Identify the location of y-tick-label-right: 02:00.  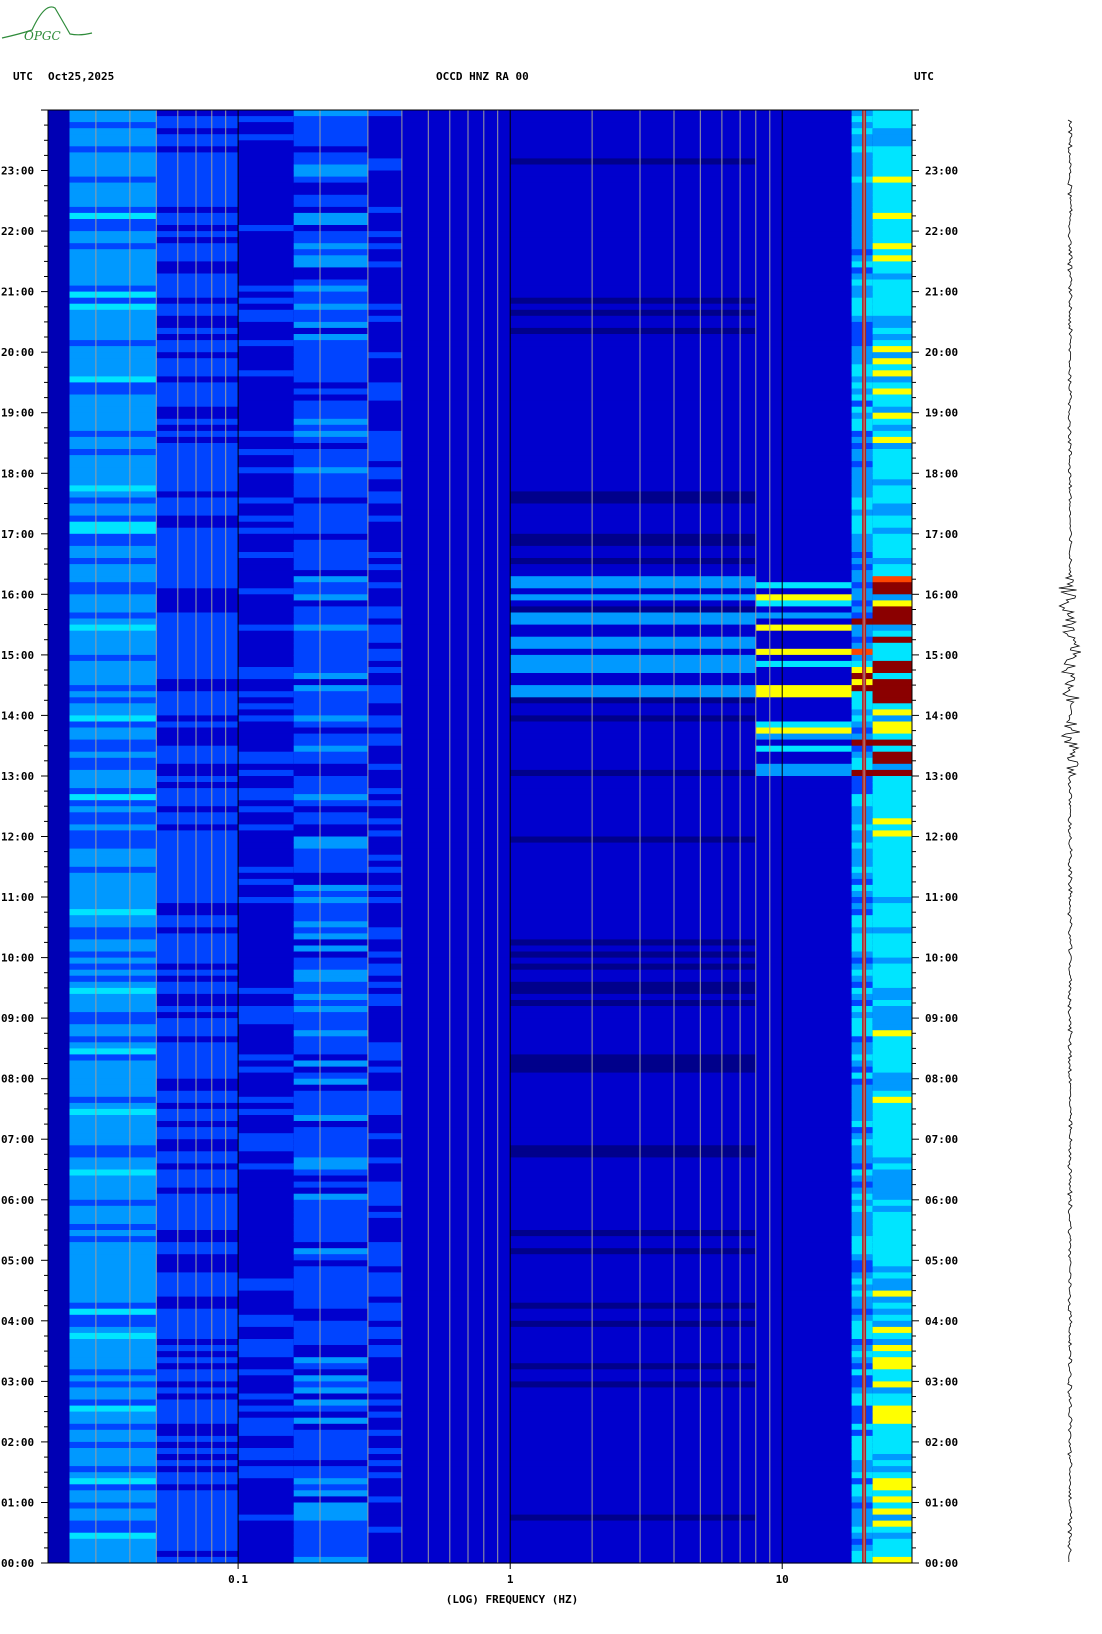
(941, 1442).